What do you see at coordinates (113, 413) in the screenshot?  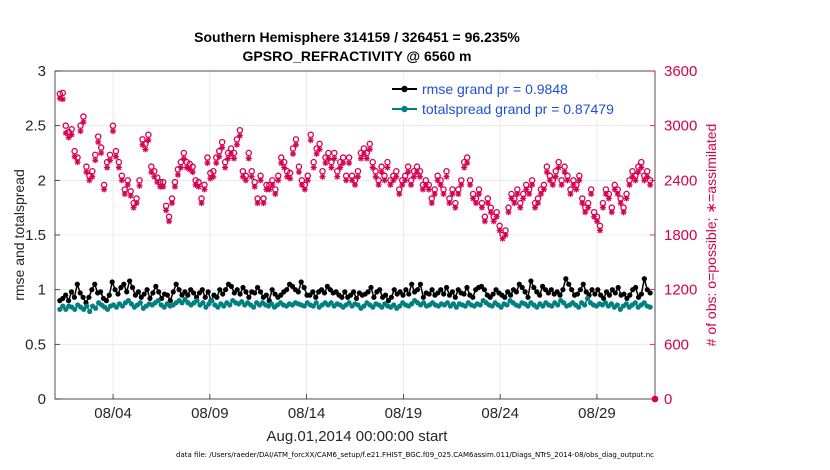 I see `x-tick-label: 08/04` at bounding box center [113, 413].